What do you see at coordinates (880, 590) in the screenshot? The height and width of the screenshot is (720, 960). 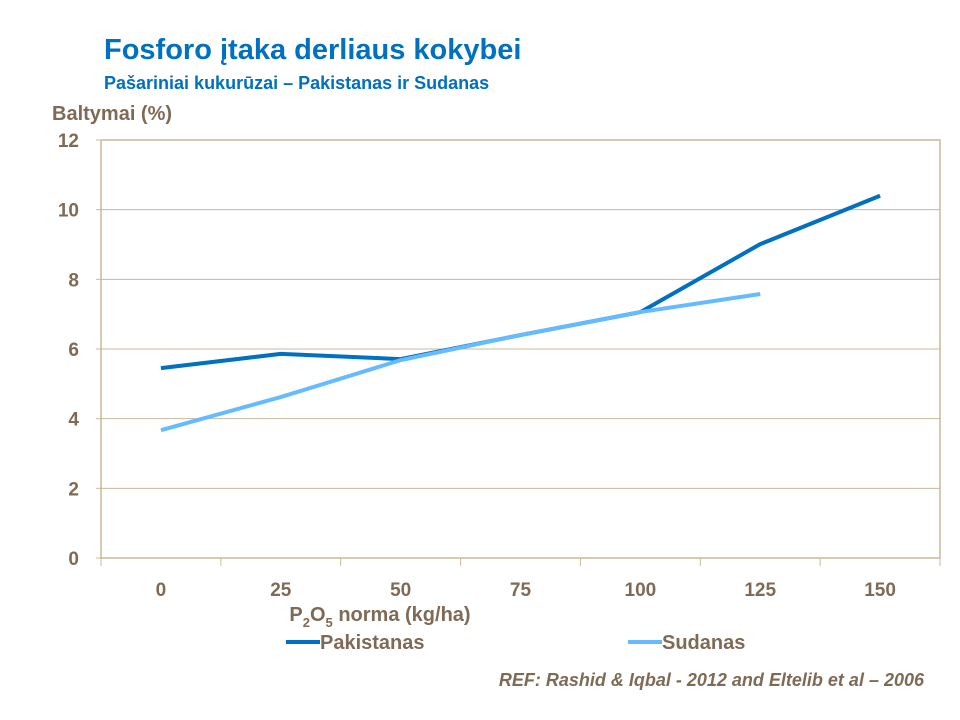 I see `x-tick-label: 150` at bounding box center [880, 590].